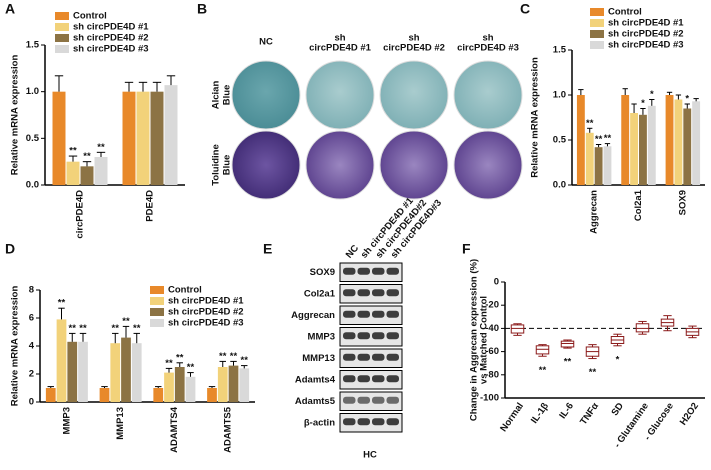 This screenshot has width=711, height=470. Describe the element at coordinates (31, 290) in the screenshot. I see `y-tick-label: 8` at that location.